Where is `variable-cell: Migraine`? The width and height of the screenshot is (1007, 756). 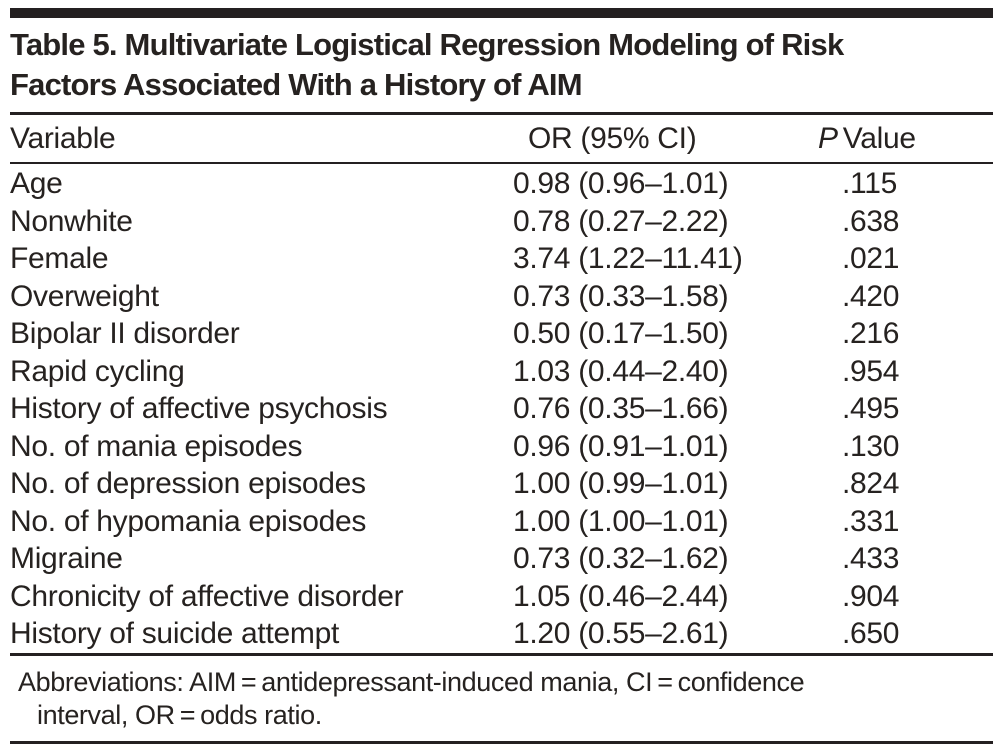 variable-cell: Migraine is located at coordinates (66, 558).